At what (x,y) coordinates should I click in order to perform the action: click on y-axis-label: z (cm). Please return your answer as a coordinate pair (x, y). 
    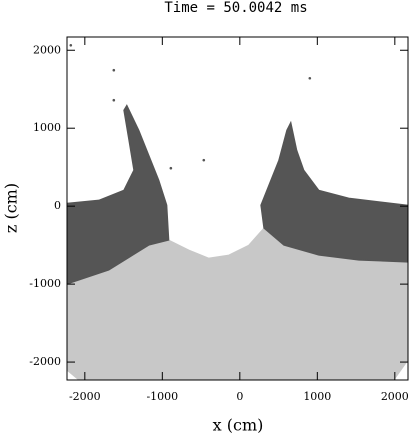
    Looking at the image, I should click on (11, 208).